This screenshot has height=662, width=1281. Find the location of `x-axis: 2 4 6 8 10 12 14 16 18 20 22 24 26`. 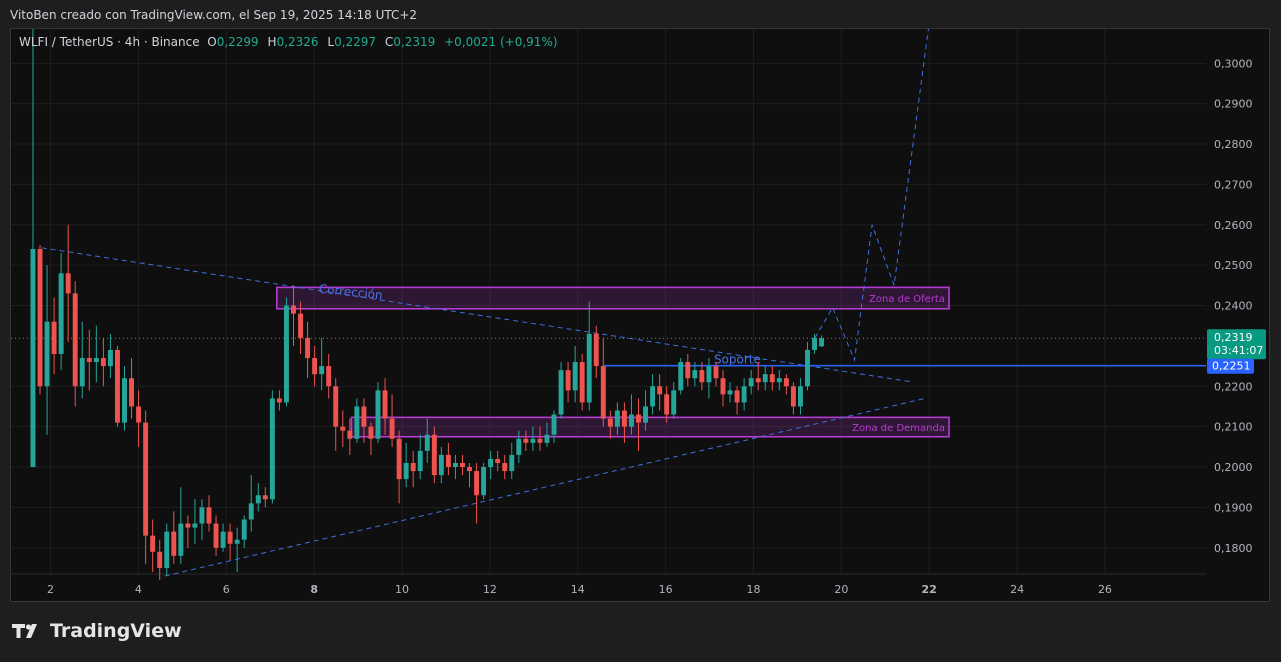

x-axis: 2 4 6 8 10 12 14 16 18 20 22 24 26 is located at coordinates (640, 584).